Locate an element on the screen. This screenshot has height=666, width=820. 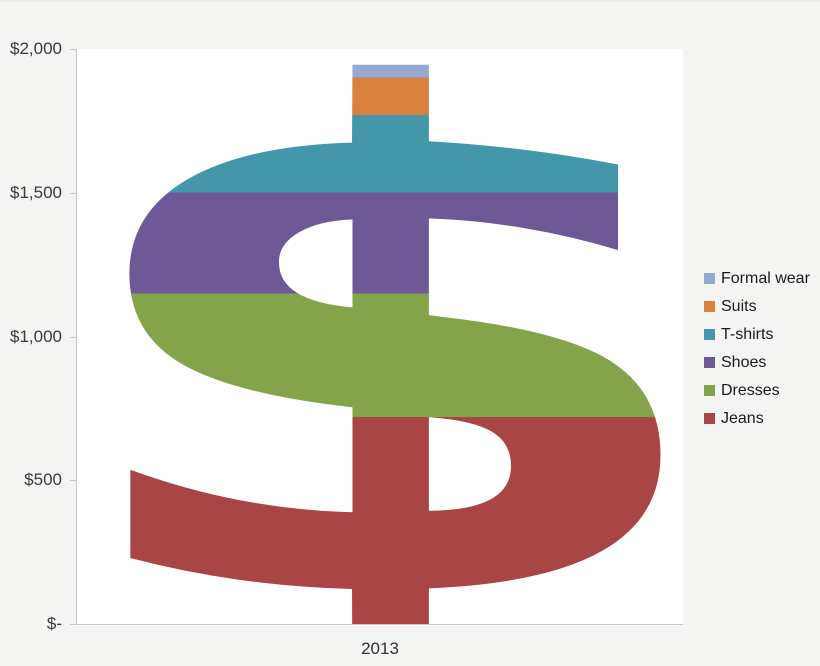
legend-item-t-shirts: T-shirts is located at coordinates (757, 334).